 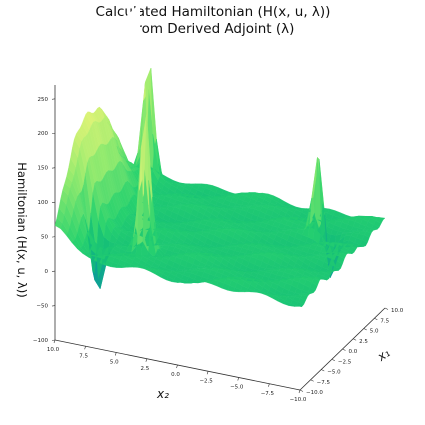 What do you see at coordinates (22, 229) in the screenshot?
I see `z-axis-label: Hamiltonian (H(x, u, λ))` at bounding box center [22, 229].